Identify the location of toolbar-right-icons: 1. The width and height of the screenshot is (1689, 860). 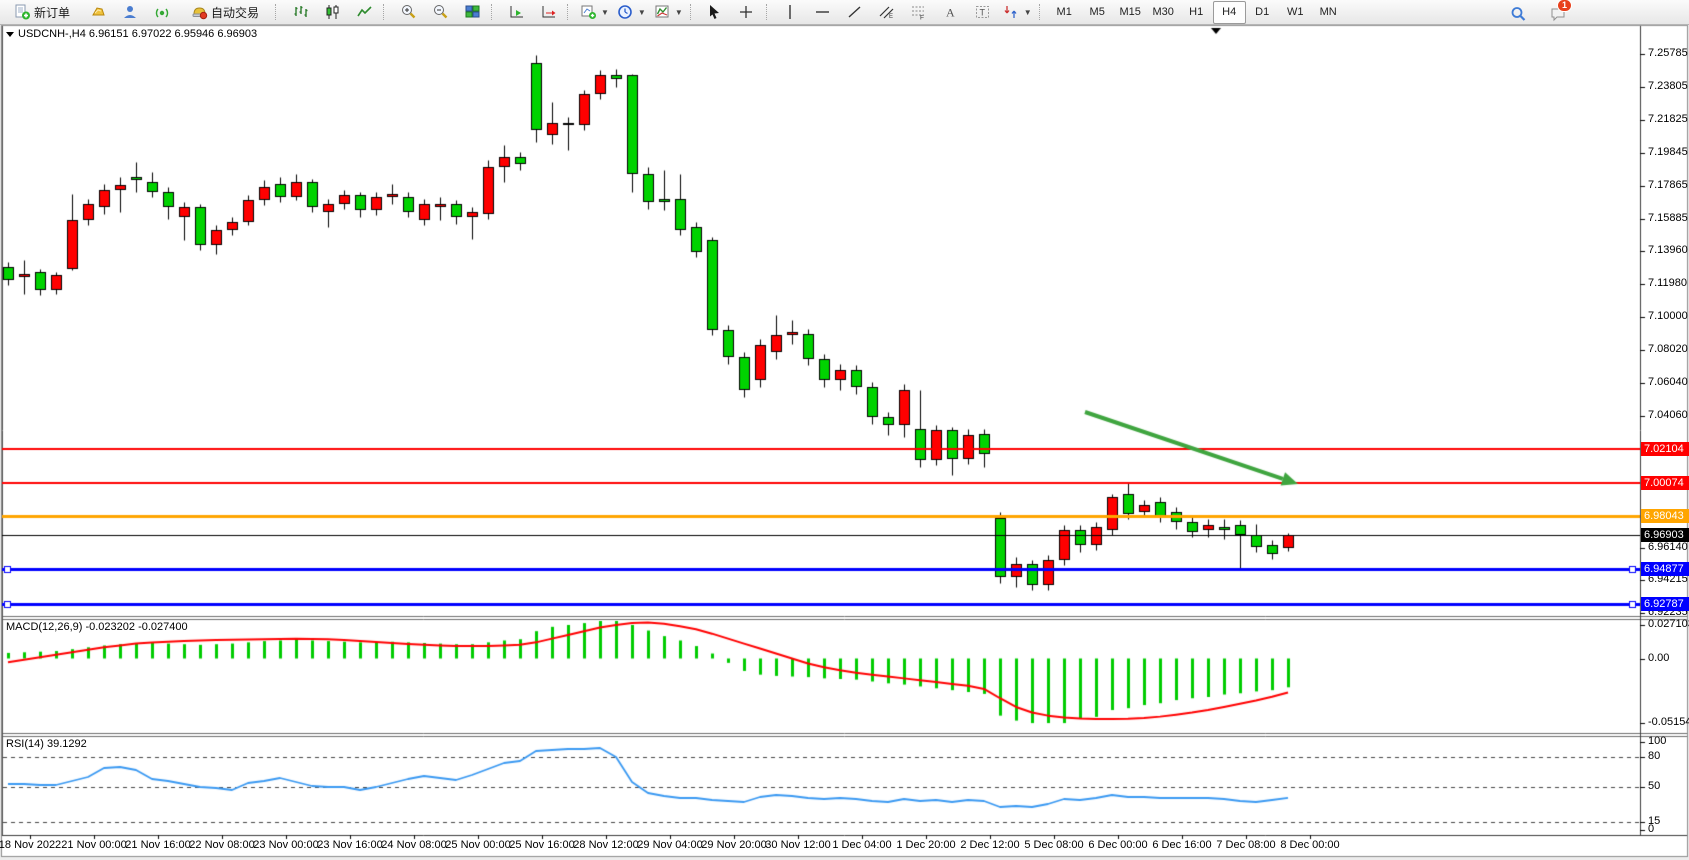
(1538, 12).